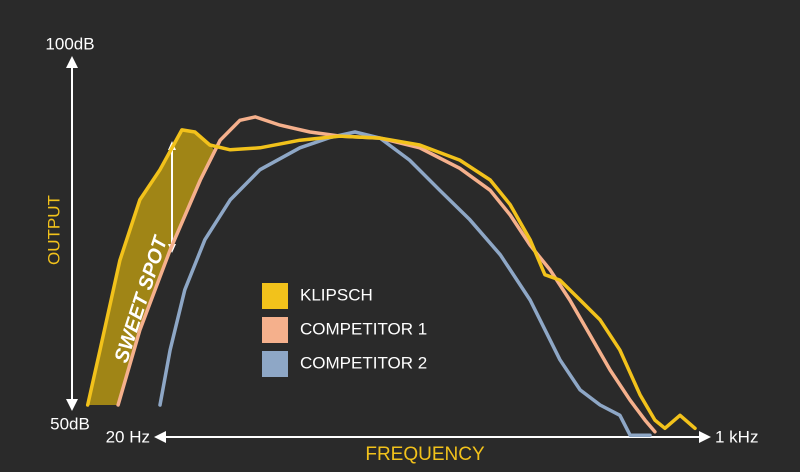  What do you see at coordinates (425, 454) in the screenshot?
I see `x-axis-title: FREQUENCY` at bounding box center [425, 454].